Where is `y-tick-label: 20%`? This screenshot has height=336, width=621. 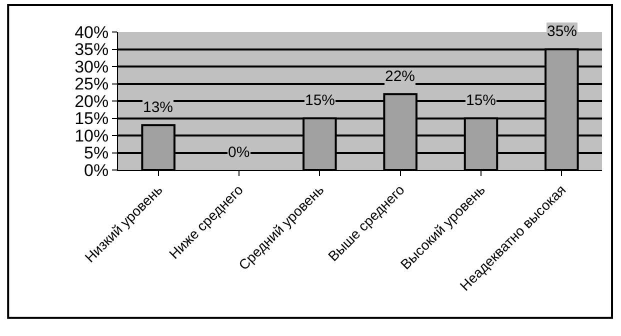
y-tick-label: 20% is located at coordinates (91, 101).